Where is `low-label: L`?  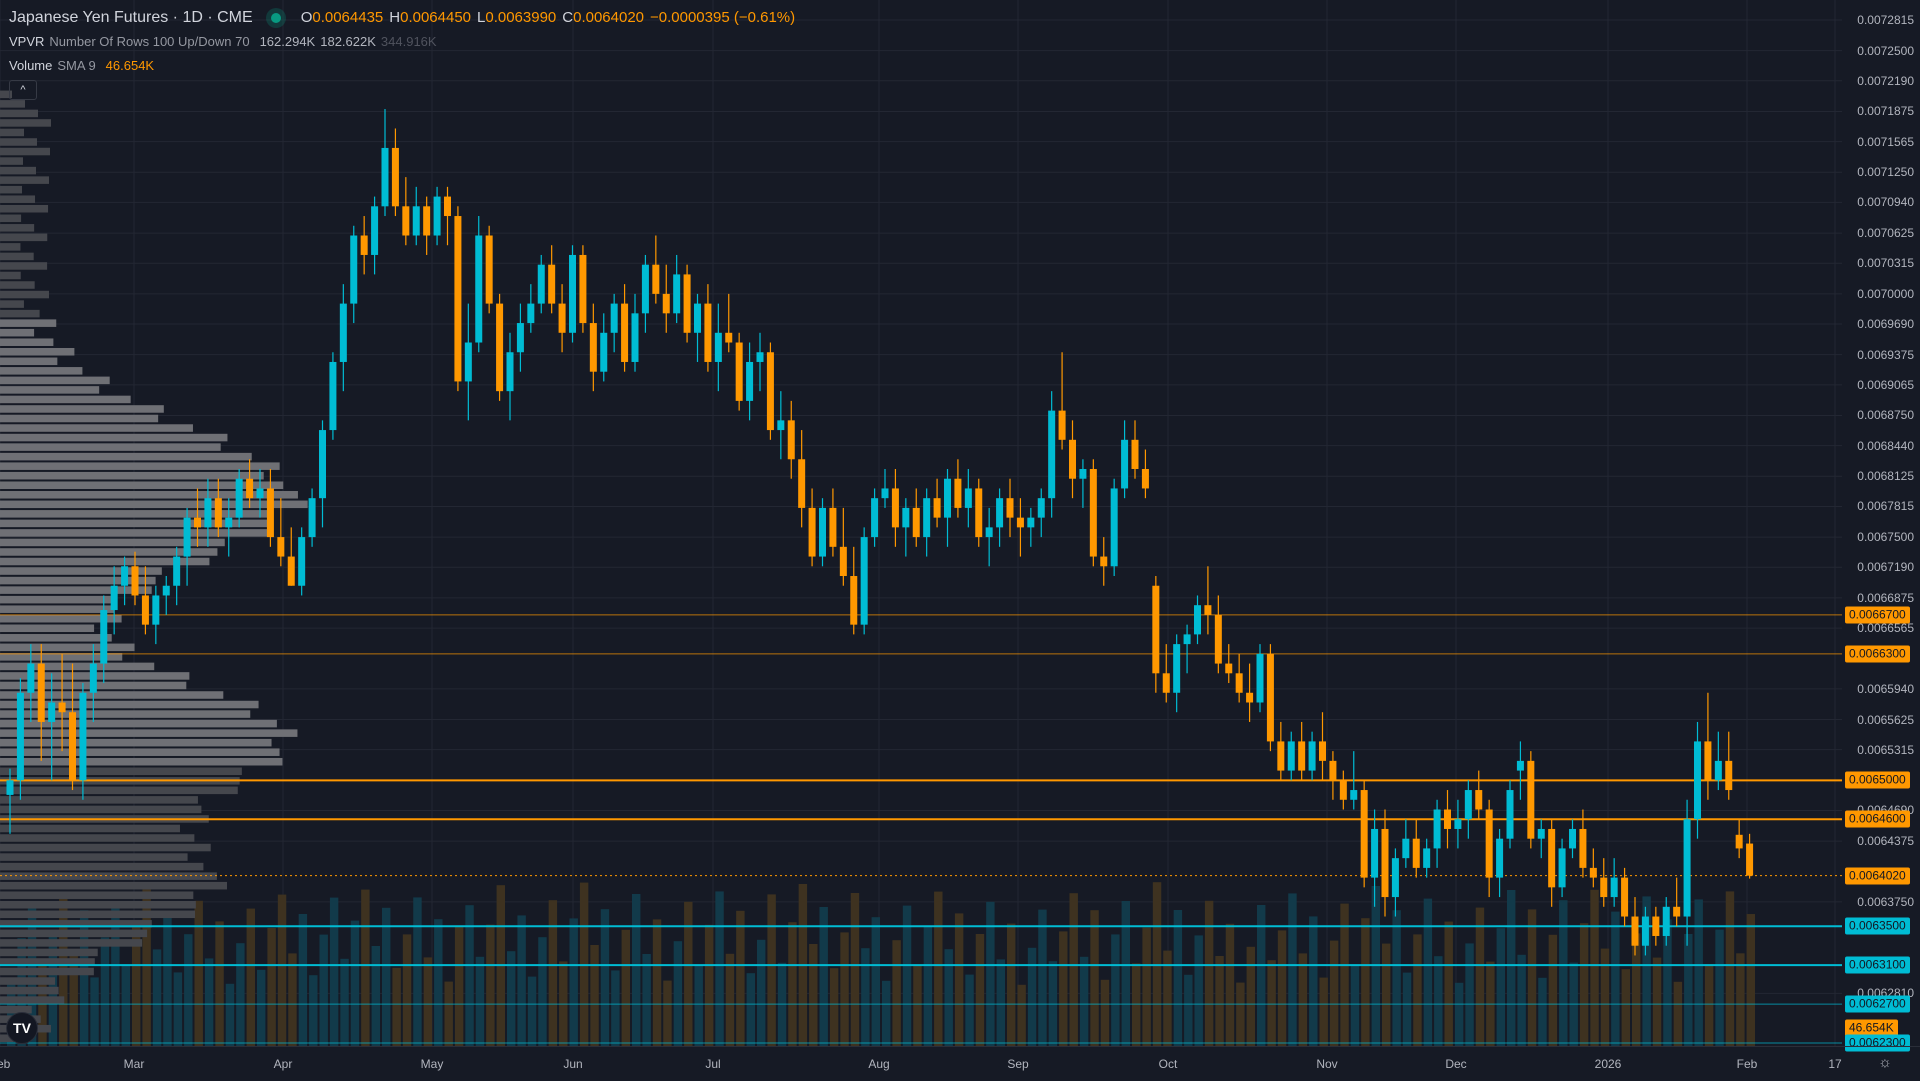 low-label: L is located at coordinates (481, 17).